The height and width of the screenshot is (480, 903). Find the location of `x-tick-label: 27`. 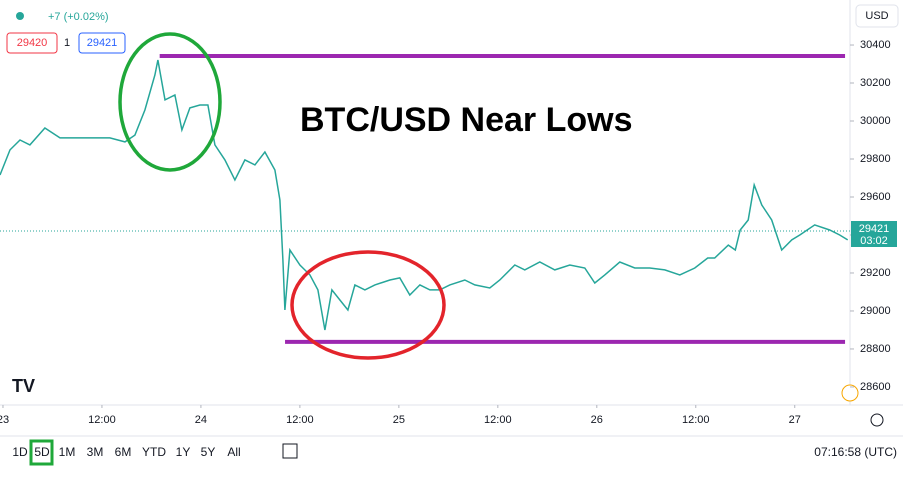

x-tick-label: 27 is located at coordinates (795, 420).